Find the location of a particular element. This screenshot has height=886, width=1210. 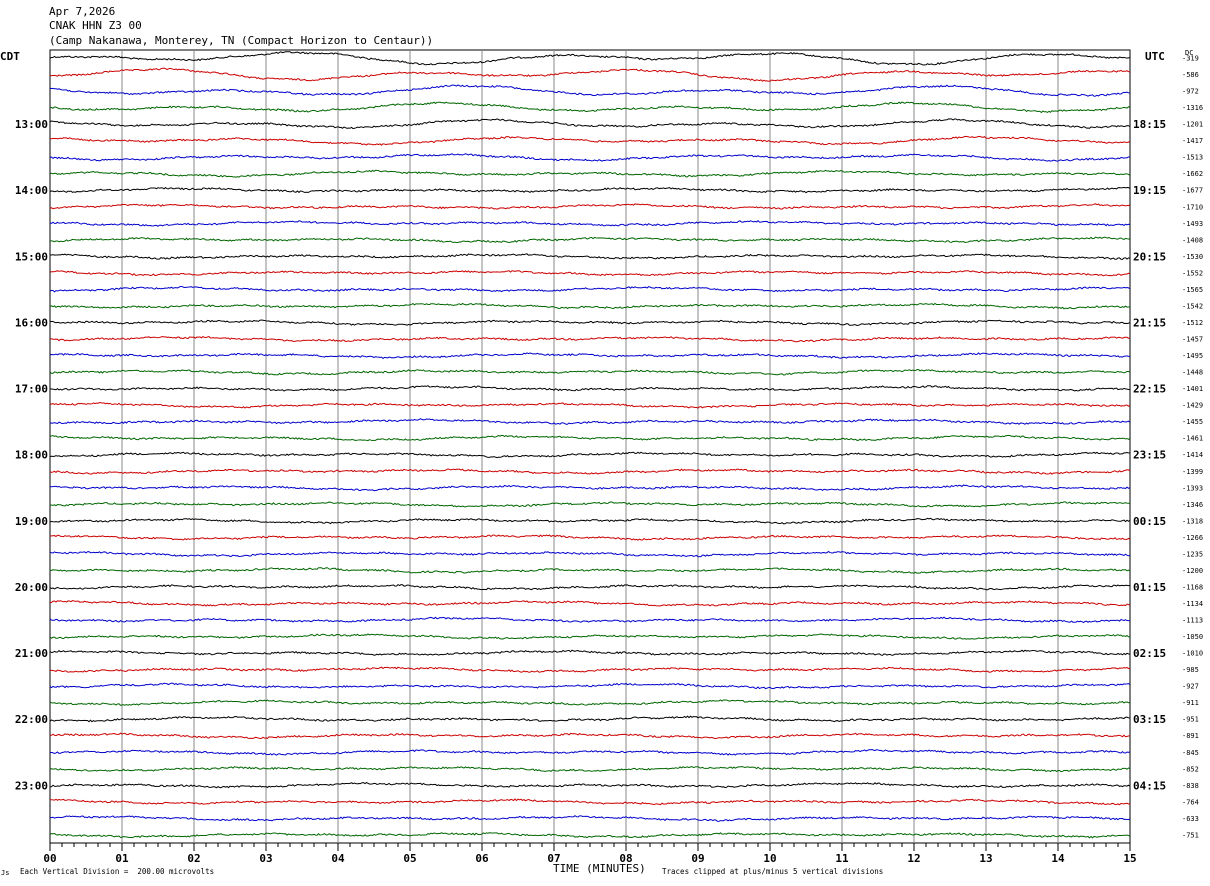

x-tick-label: 11 is located at coordinates (842, 858).